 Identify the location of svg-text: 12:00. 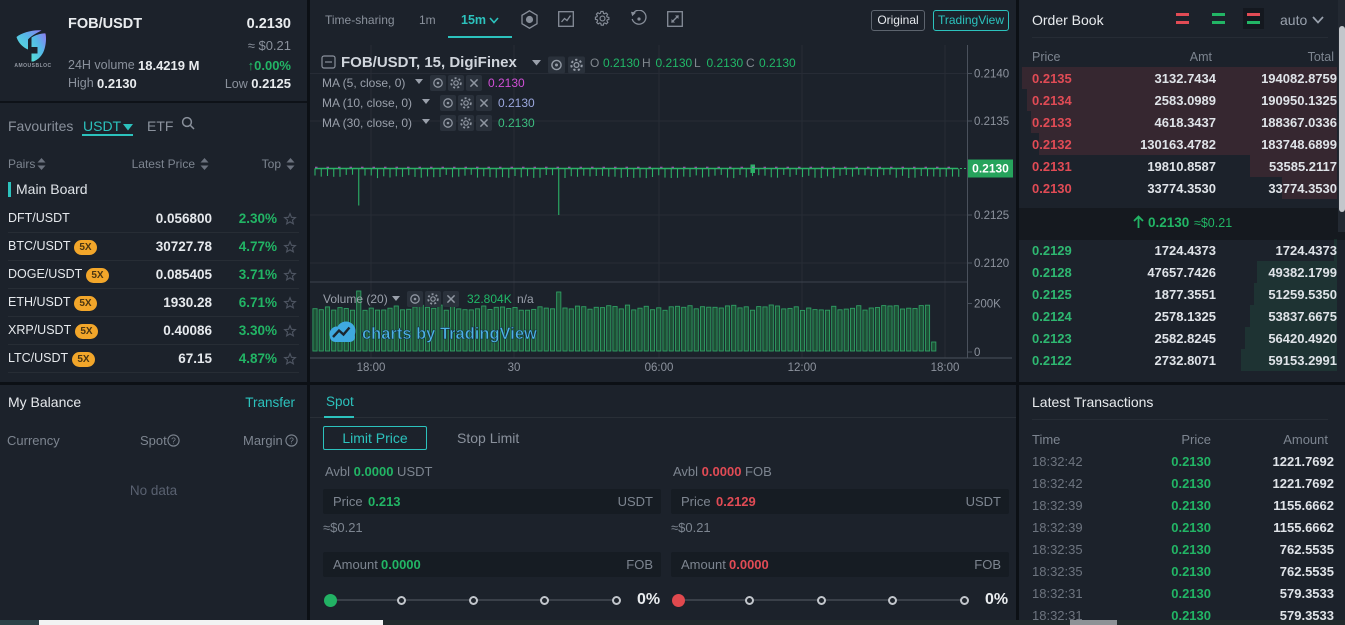
(802, 368).